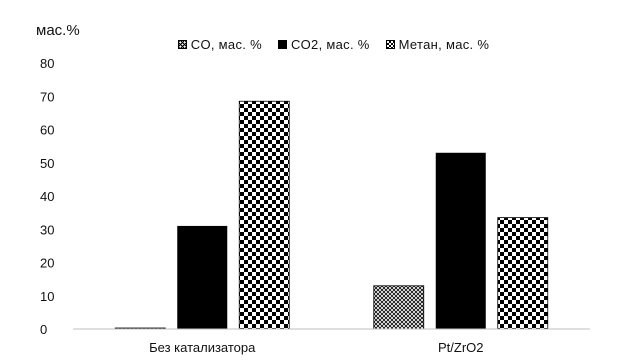 This screenshot has width=627, height=362. What do you see at coordinates (47, 96) in the screenshot?
I see `y-tick-label: 70` at bounding box center [47, 96].